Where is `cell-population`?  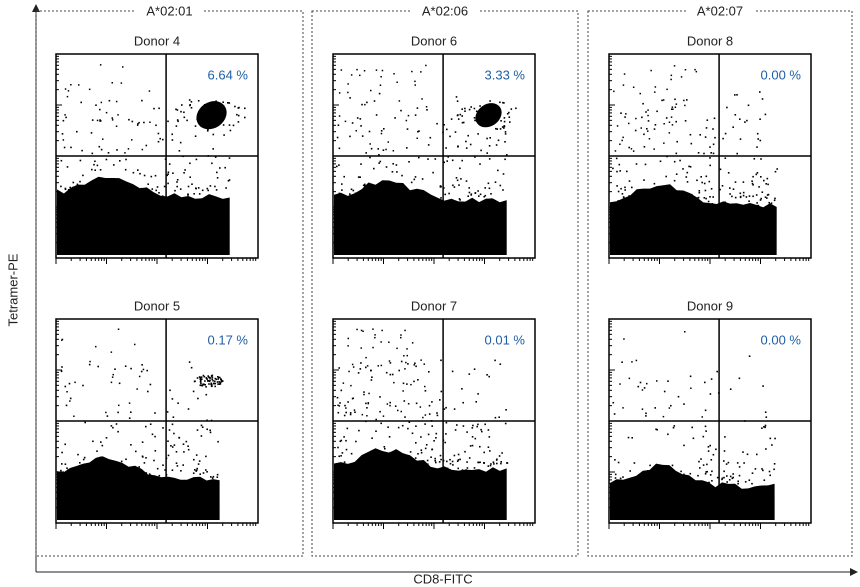
cell-population is located at coordinates (420, 485).